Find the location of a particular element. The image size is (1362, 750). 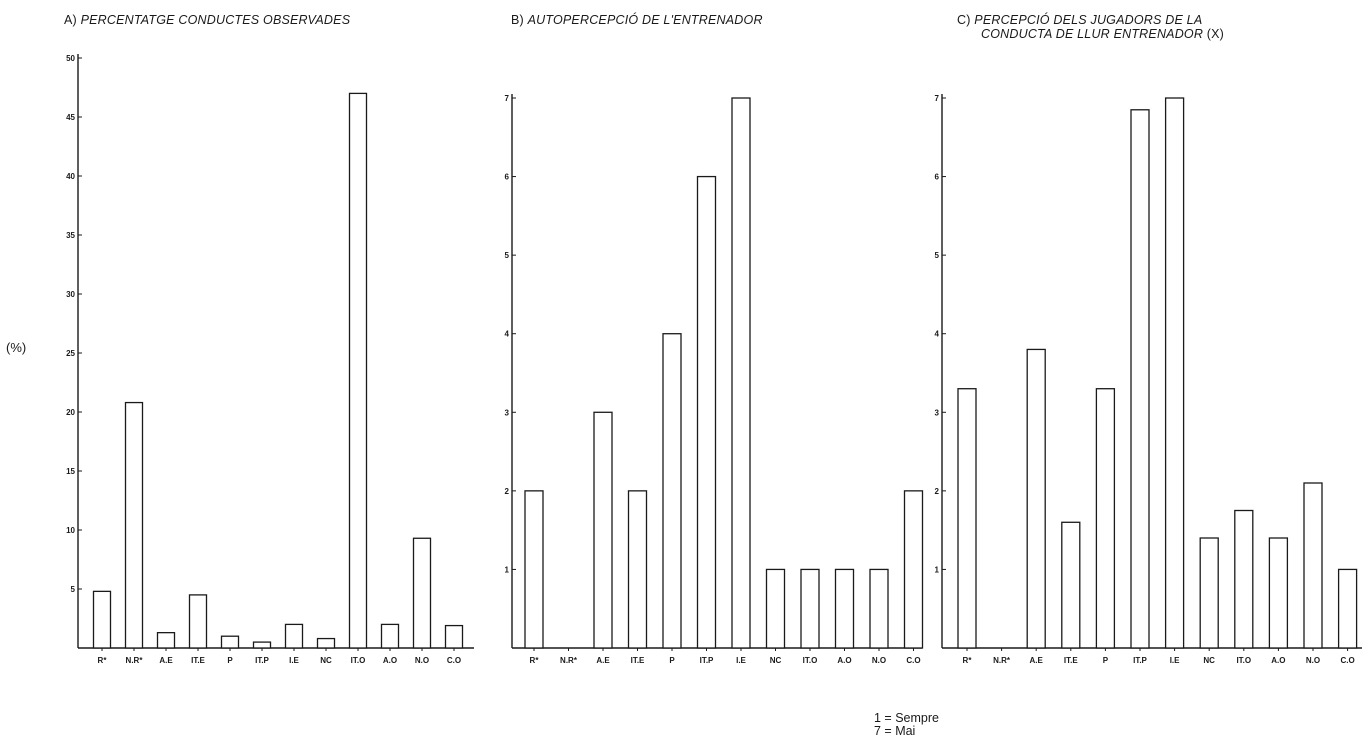

panel-a-category-label-9: A.O is located at coordinates (390, 660).